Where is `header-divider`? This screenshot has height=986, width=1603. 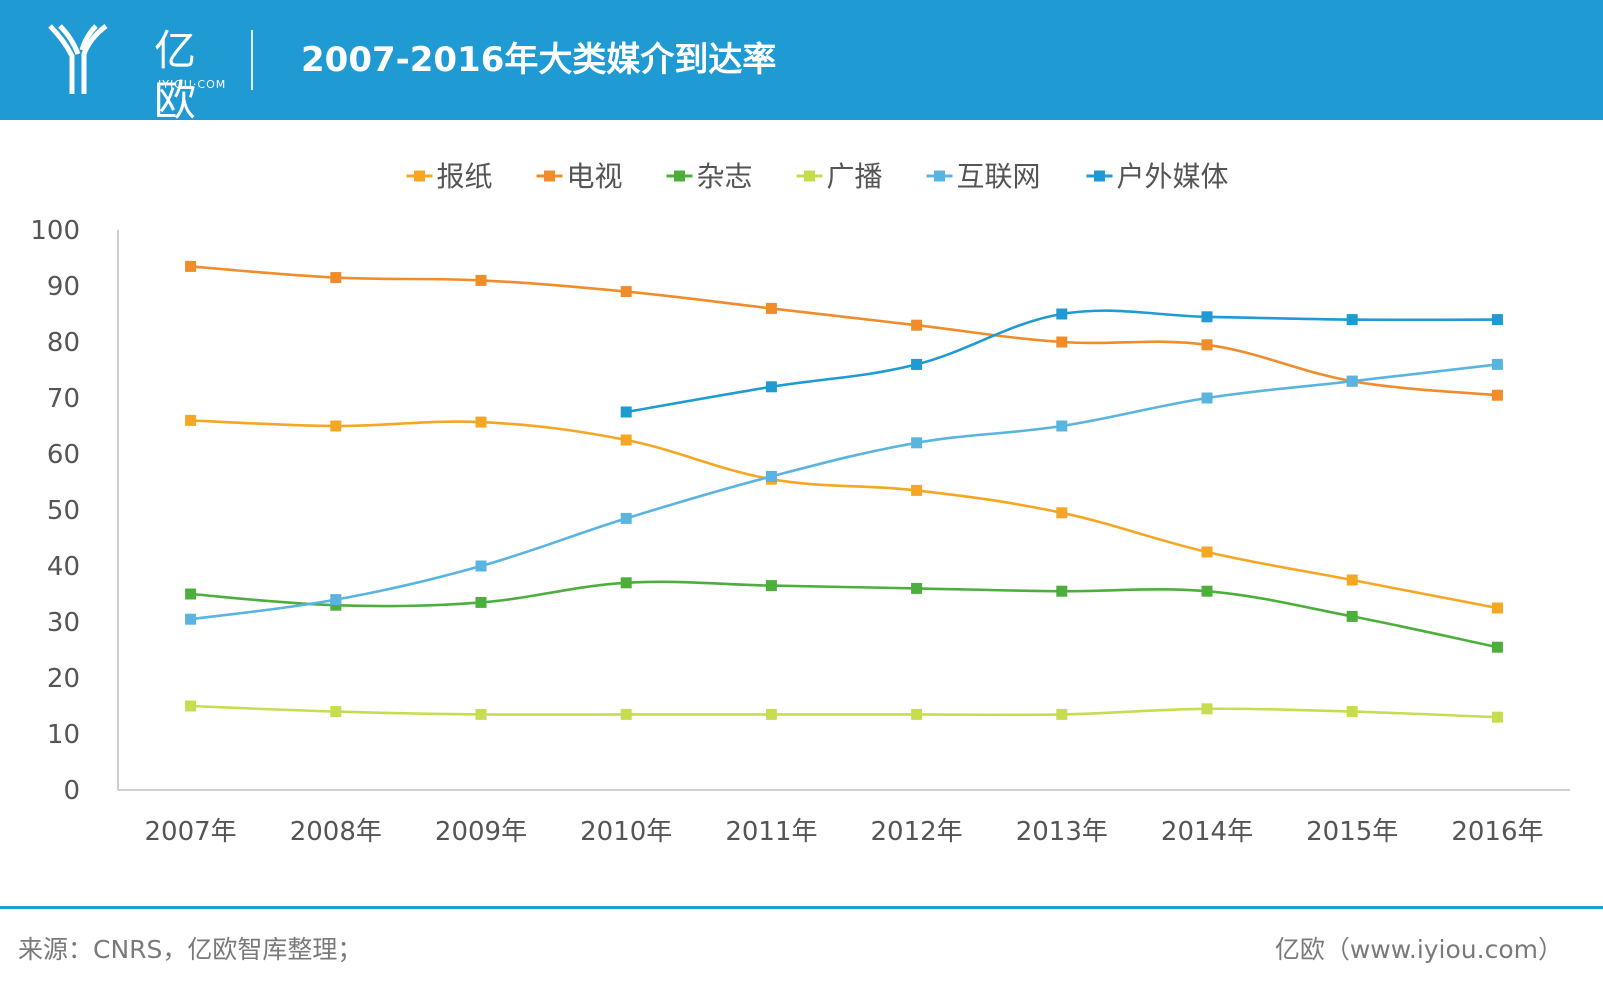
header-divider is located at coordinates (252, 60).